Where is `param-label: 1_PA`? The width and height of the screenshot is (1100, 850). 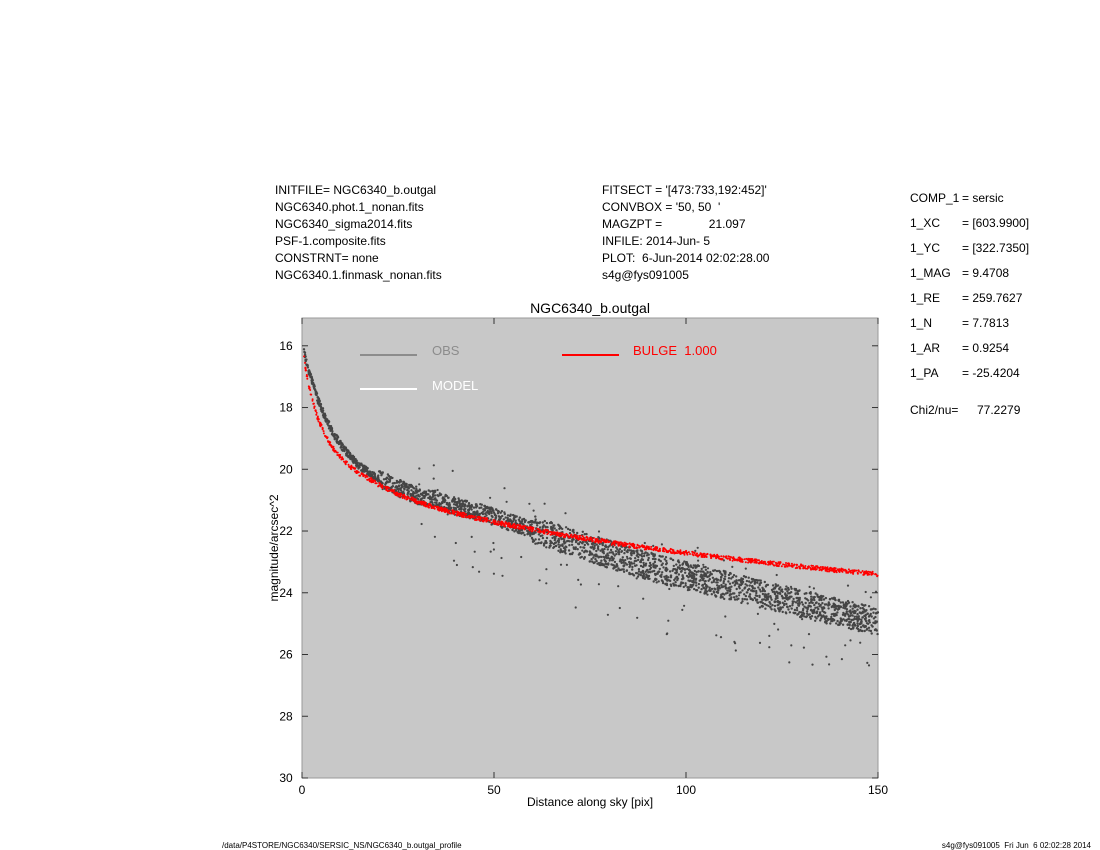
param-label: 1_PA is located at coordinates (924, 373).